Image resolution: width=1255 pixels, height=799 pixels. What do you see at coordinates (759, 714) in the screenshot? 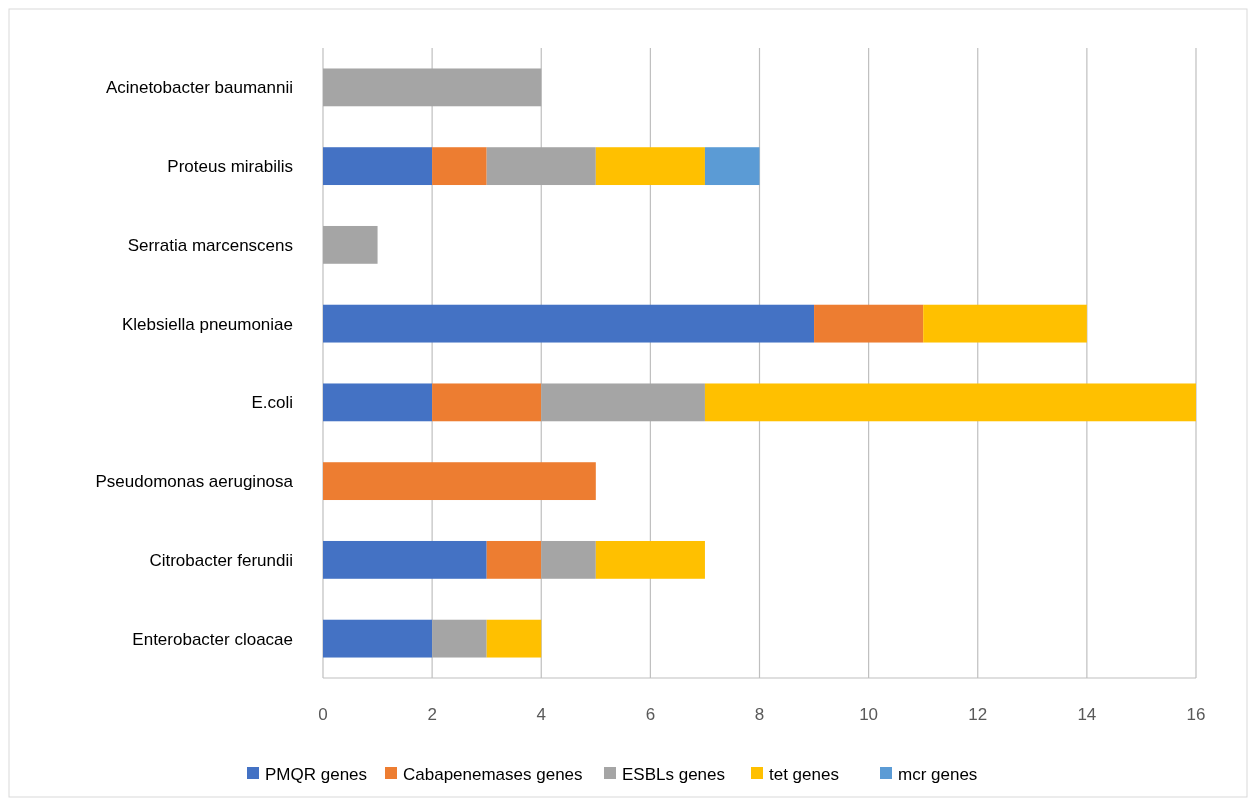
I see `x-tick-label: 8` at bounding box center [759, 714].